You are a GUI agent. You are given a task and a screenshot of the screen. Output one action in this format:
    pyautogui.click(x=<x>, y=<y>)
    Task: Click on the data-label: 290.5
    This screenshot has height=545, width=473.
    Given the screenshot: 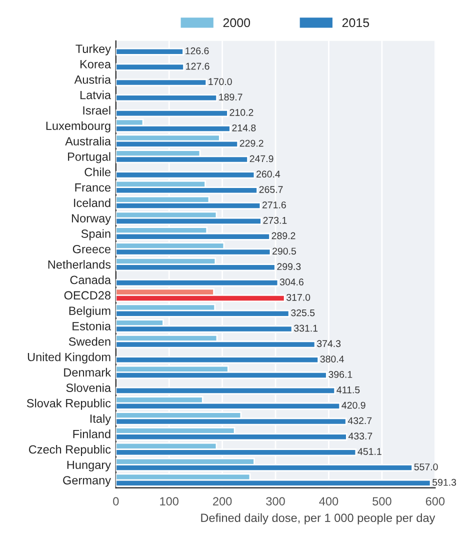 What is the action you would take?
    pyautogui.click(x=284, y=251)
    